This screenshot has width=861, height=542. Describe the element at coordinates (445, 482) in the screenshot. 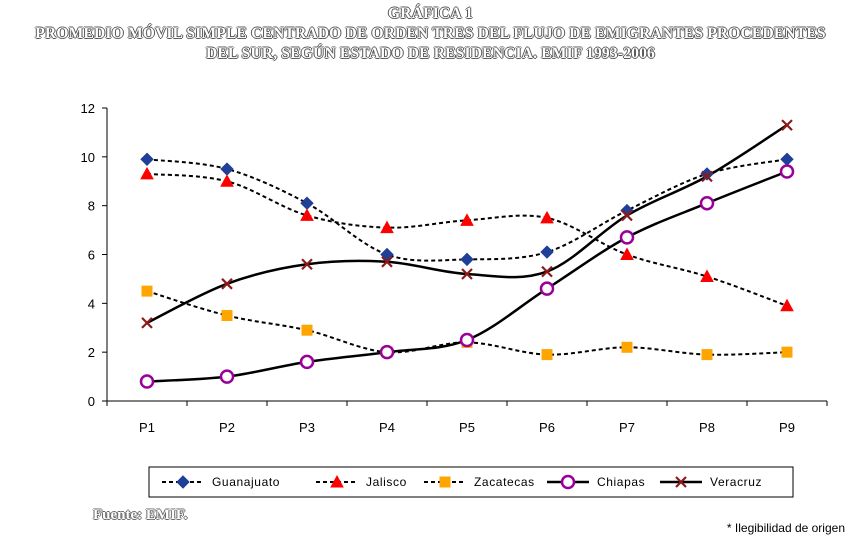

I see `legend-marker-zacatecas` at that location.